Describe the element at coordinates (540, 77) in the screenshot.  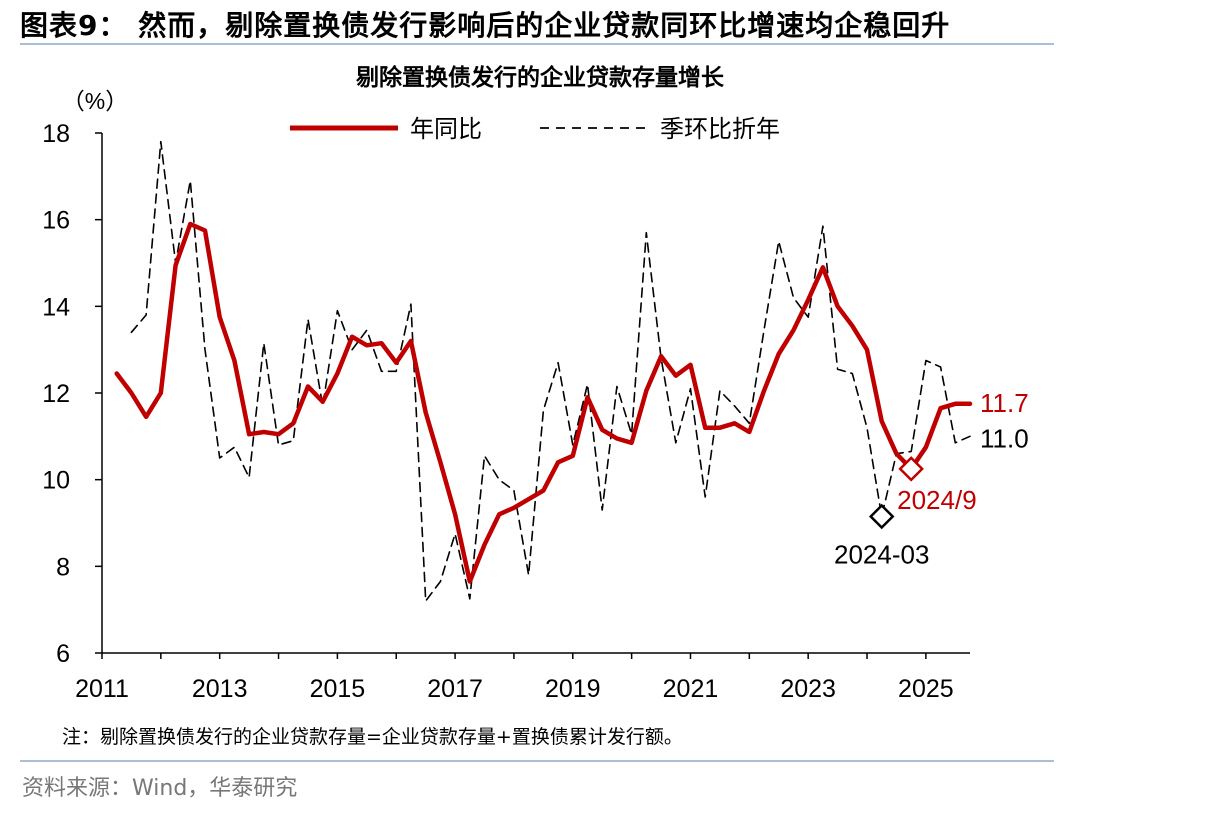
I see `chart-title: 剔除置换债发行的企业贷款存量增长` at that location.